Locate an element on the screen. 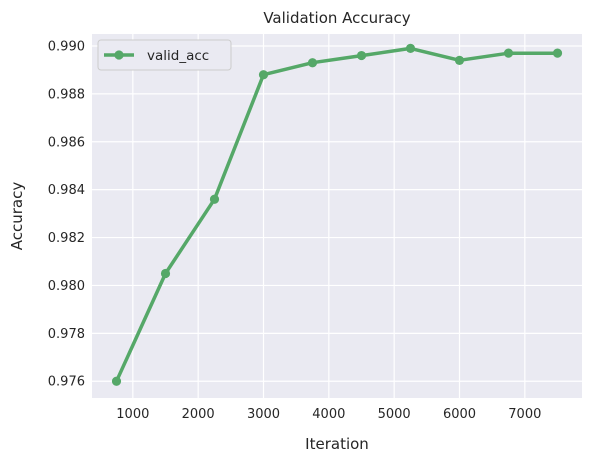  x-tick-label: 3000 is located at coordinates (263, 414).